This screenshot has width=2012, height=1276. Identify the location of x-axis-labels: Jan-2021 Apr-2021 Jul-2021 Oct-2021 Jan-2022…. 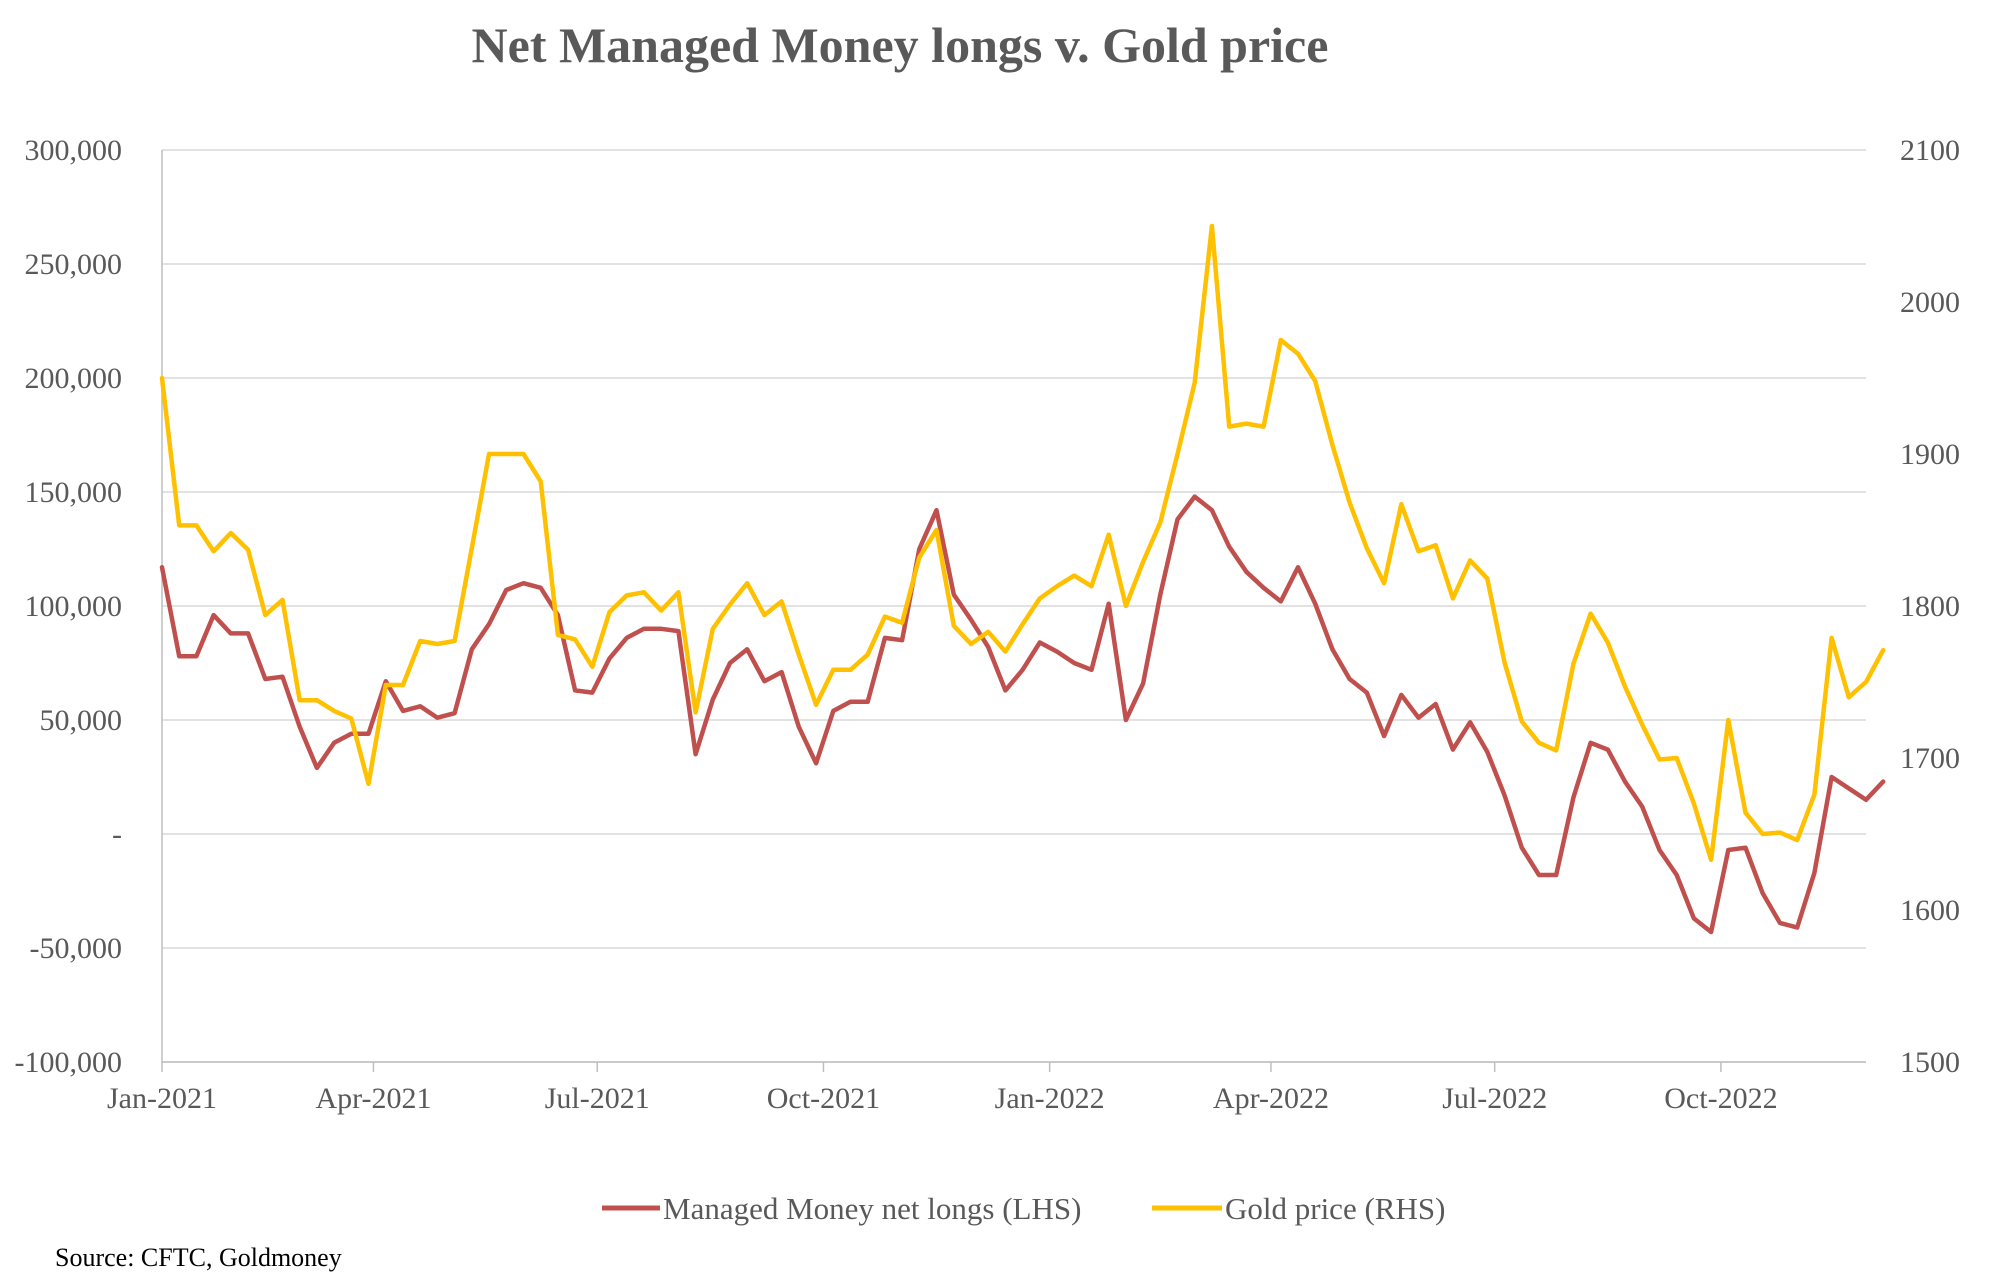
(942, 1098).